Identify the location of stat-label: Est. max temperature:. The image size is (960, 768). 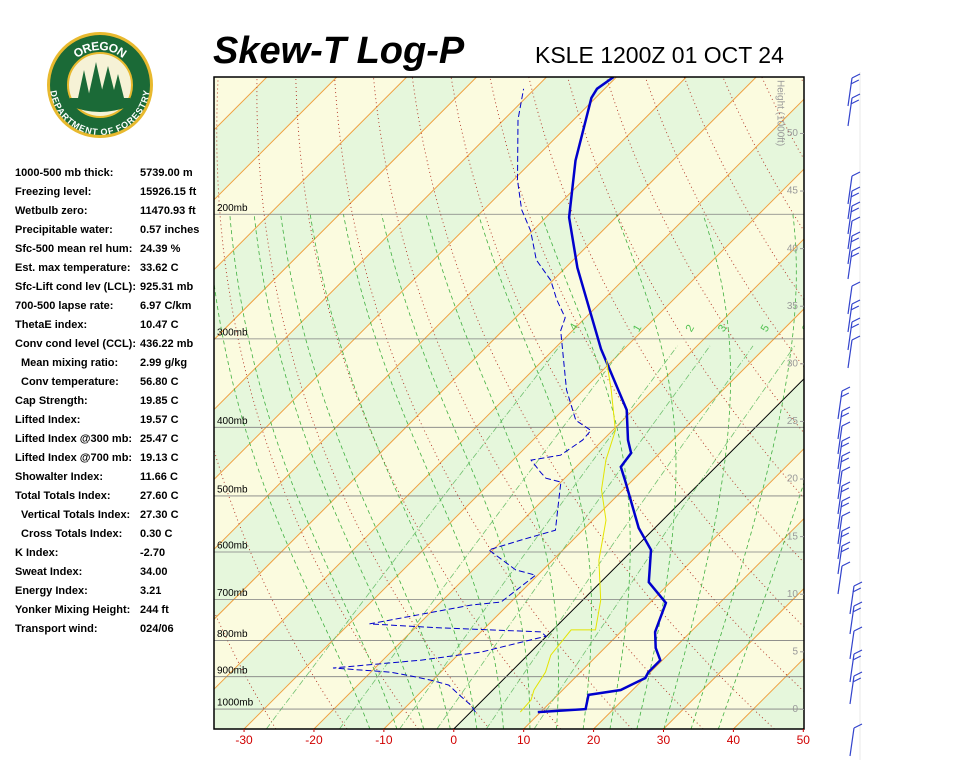
(73, 268).